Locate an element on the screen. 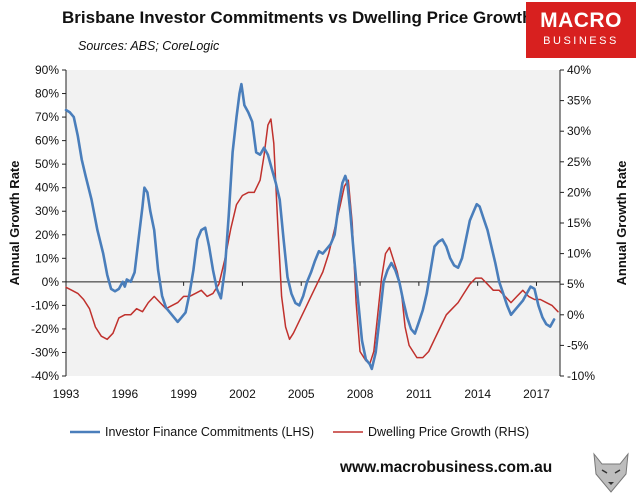  macro-business-logo: MACRO BUSINESS is located at coordinates (581, 30).